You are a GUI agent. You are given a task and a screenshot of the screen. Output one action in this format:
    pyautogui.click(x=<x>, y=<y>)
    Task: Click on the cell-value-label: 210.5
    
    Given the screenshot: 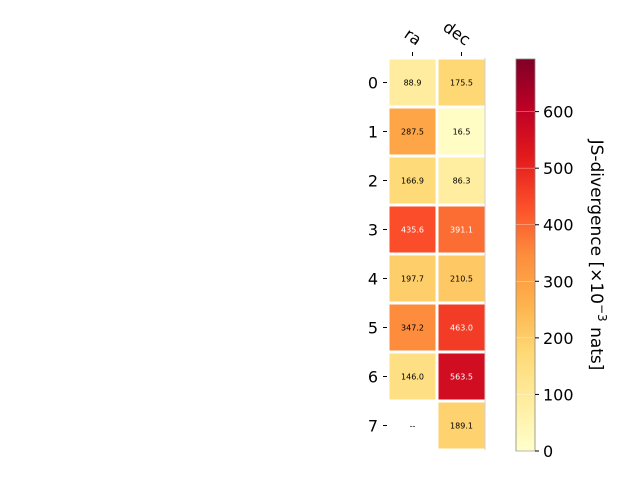 What is the action you would take?
    pyautogui.click(x=461, y=279)
    